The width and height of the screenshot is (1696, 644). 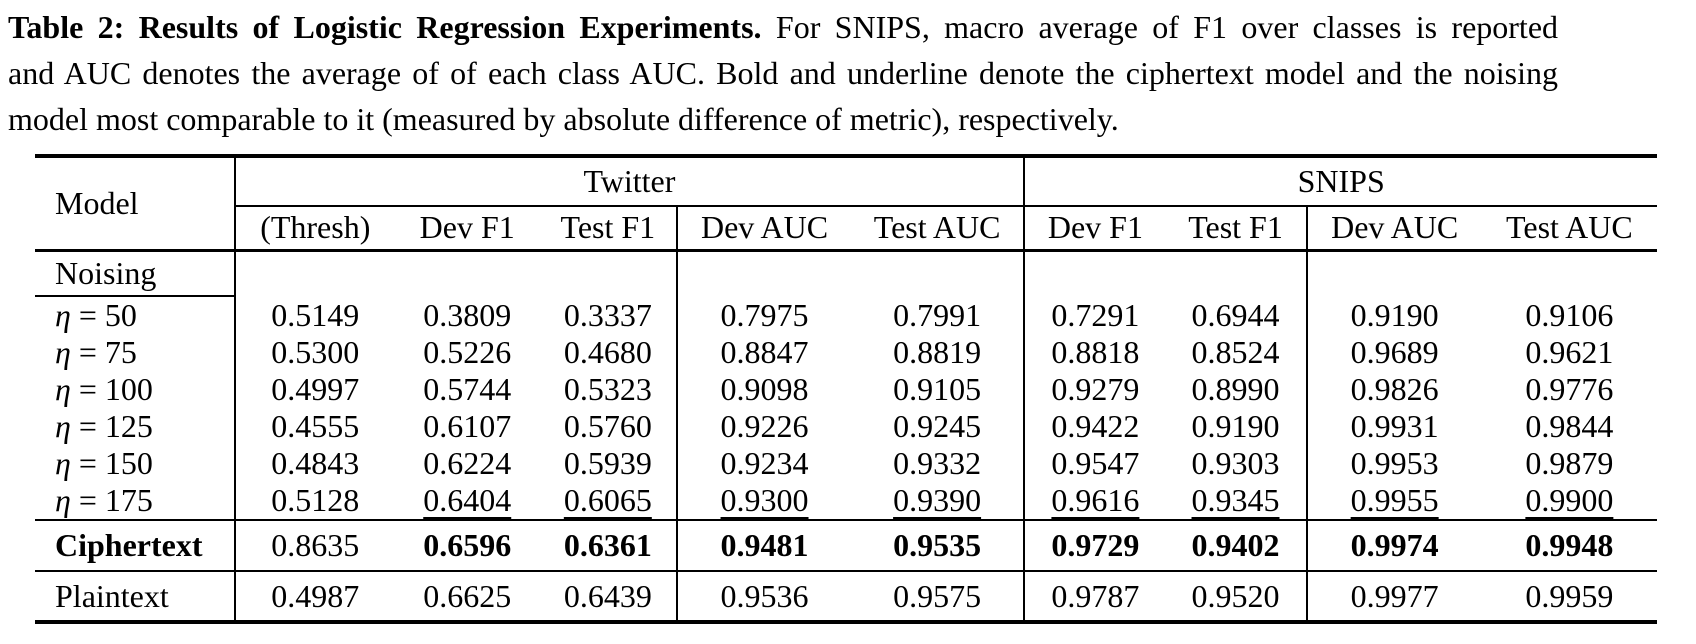 I want to click on section-header-noising: Noising, so click(x=135, y=273).